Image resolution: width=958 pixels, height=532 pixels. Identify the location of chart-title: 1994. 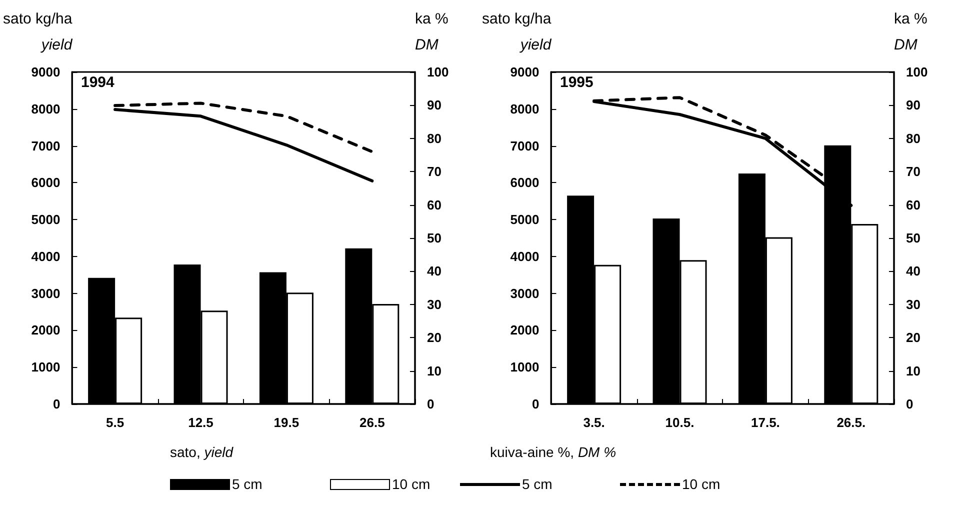
(98, 82).